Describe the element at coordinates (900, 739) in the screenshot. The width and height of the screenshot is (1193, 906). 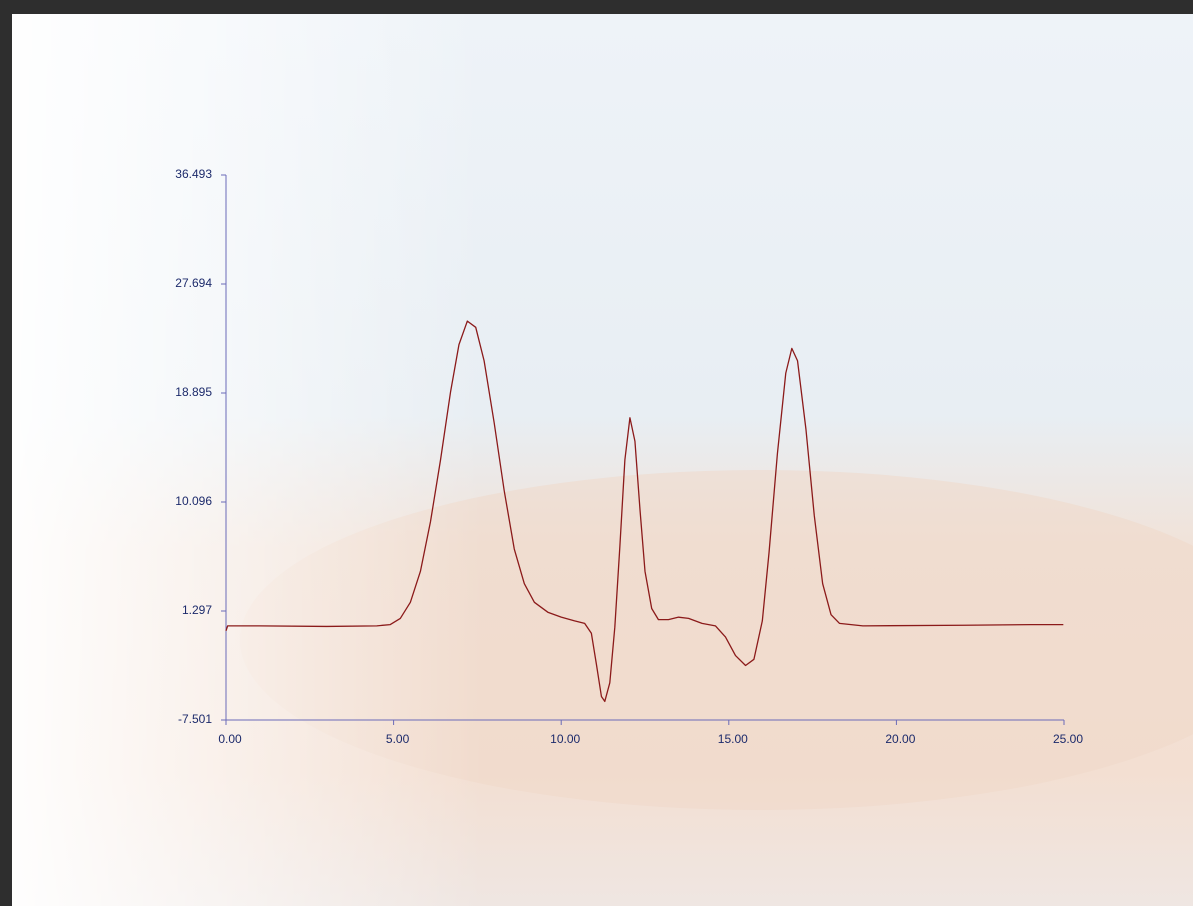
I see `x-tick-label: 20.00` at that location.